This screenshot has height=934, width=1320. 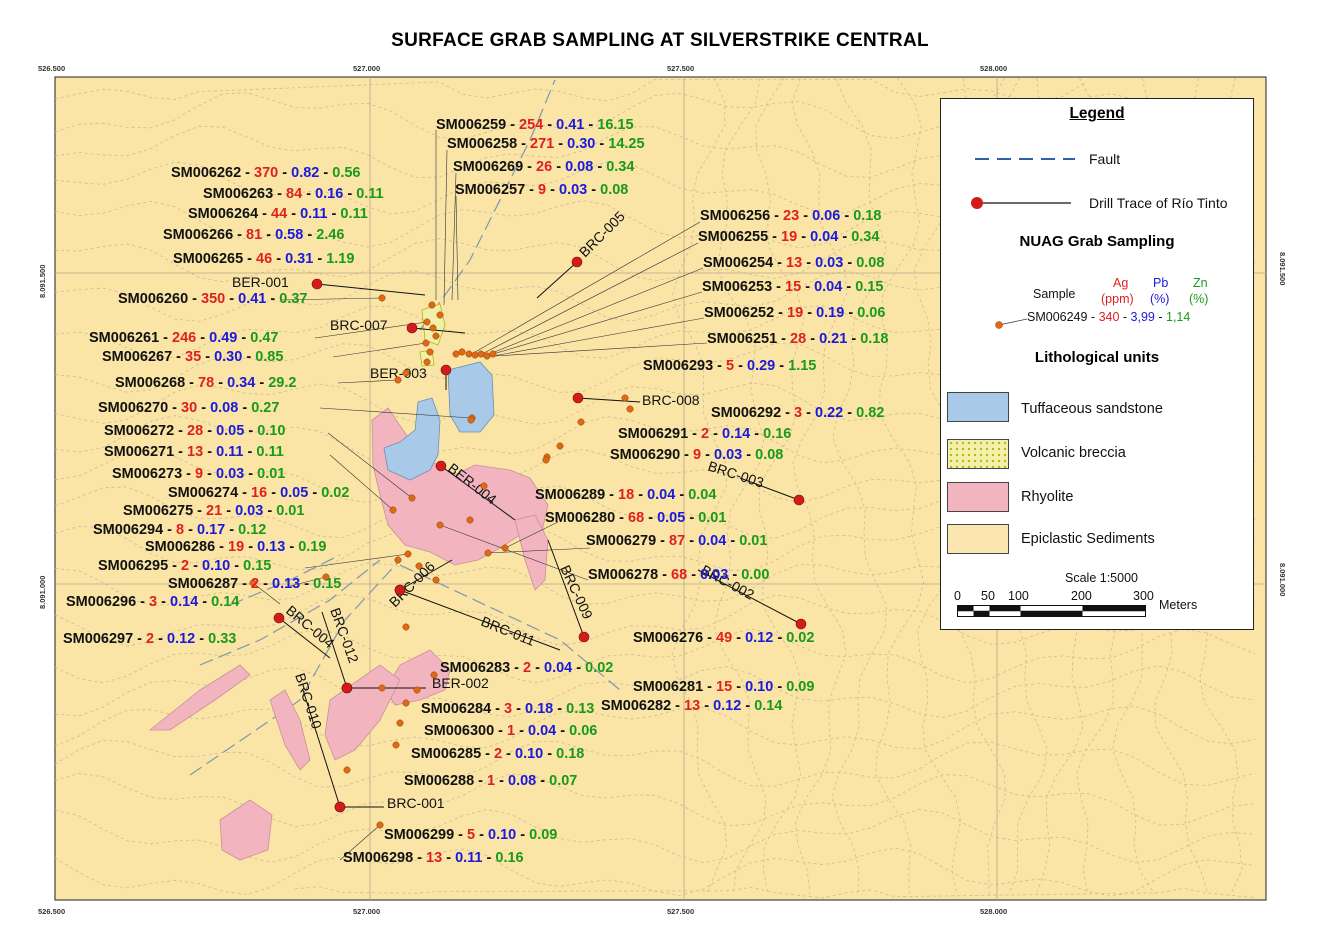 I want to click on scale-tick-0: 0, so click(x=957, y=596).